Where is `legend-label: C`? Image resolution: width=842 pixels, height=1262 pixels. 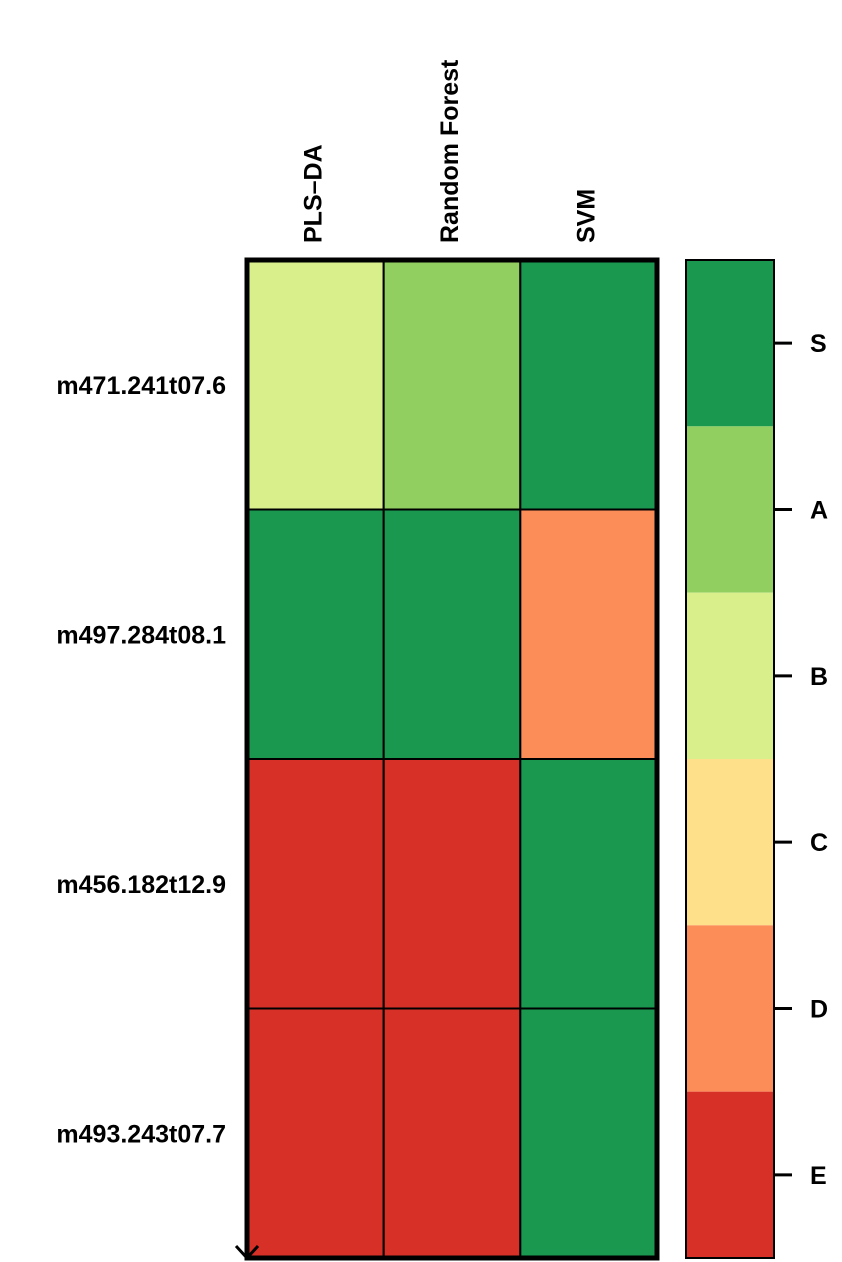
legend-label: C is located at coordinates (819, 843).